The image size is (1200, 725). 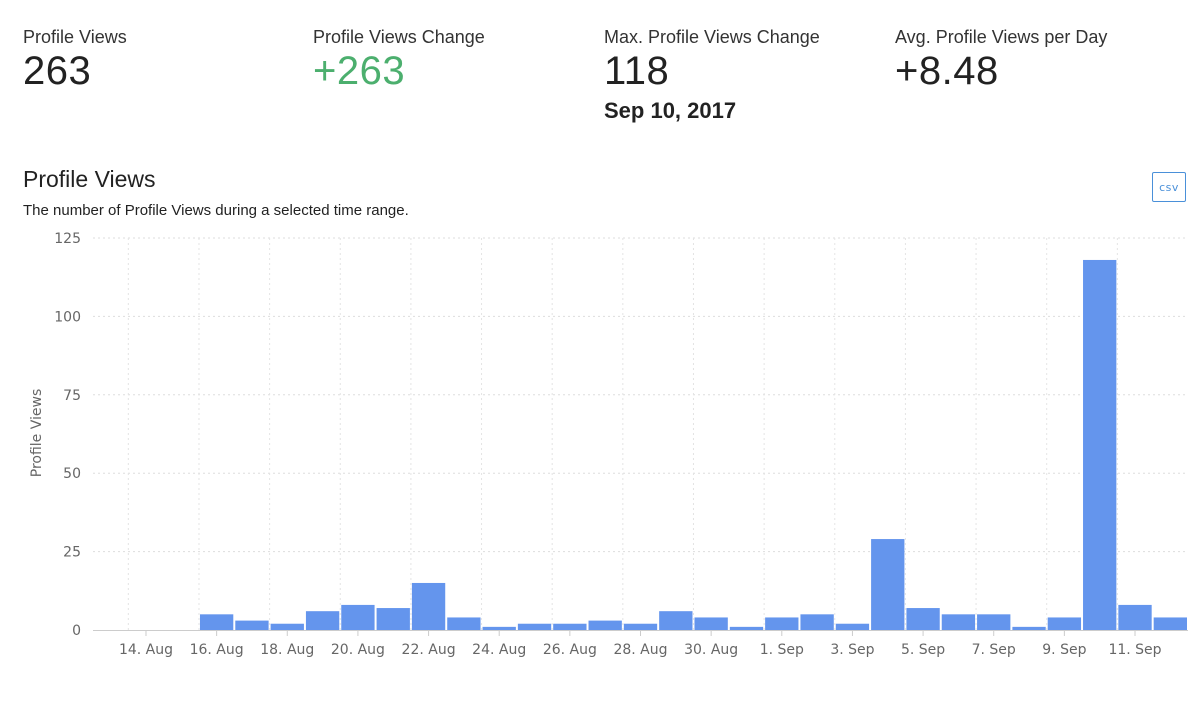 What do you see at coordinates (499, 650) in the screenshot?
I see `x-tick-label: 24. Aug` at bounding box center [499, 650].